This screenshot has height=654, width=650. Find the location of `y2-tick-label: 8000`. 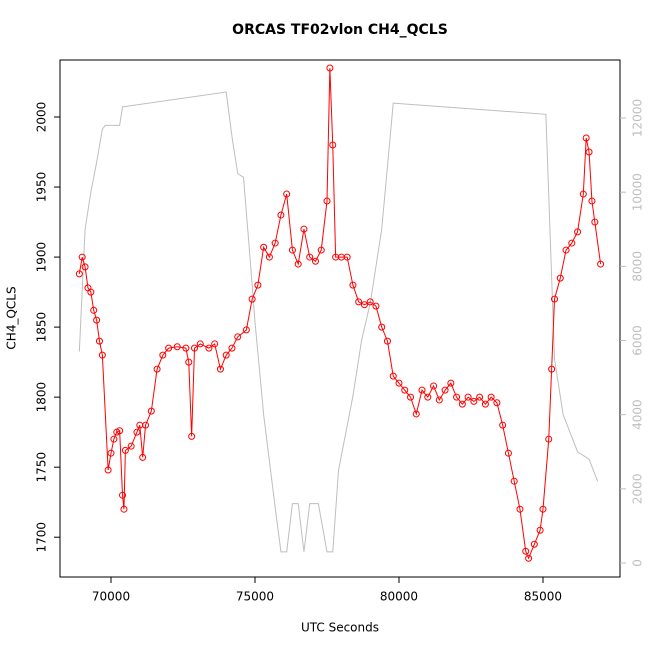

y2-tick-label: 8000 is located at coordinates (638, 266).